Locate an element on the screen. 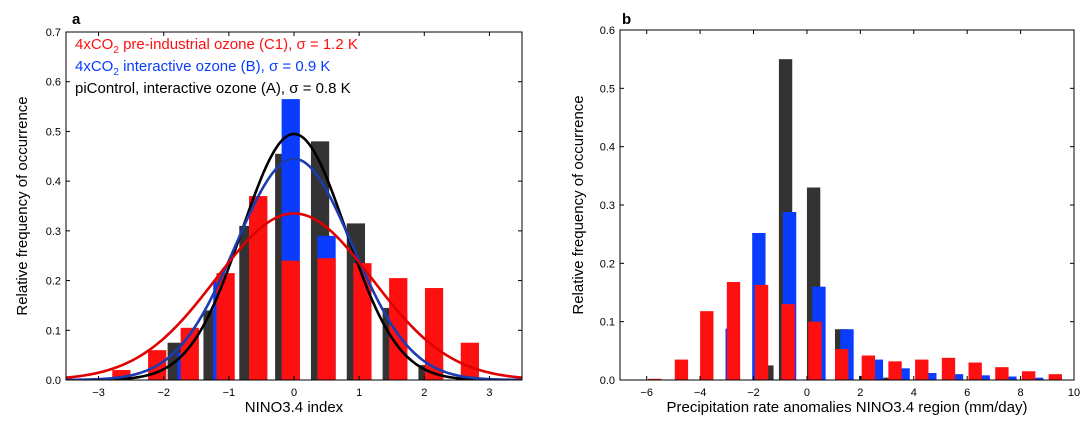  x-axis-label: NINO3.4 index is located at coordinates (294, 407).